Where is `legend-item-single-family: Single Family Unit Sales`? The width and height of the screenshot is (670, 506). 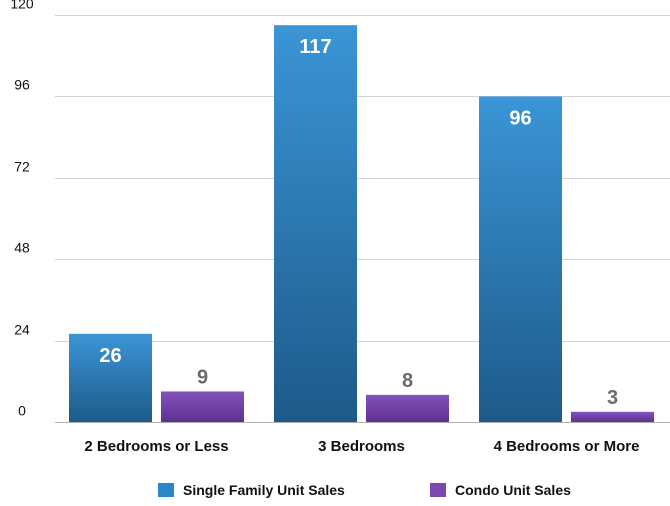
legend-item-single-family: Single Family Unit Sales is located at coordinates (251, 490).